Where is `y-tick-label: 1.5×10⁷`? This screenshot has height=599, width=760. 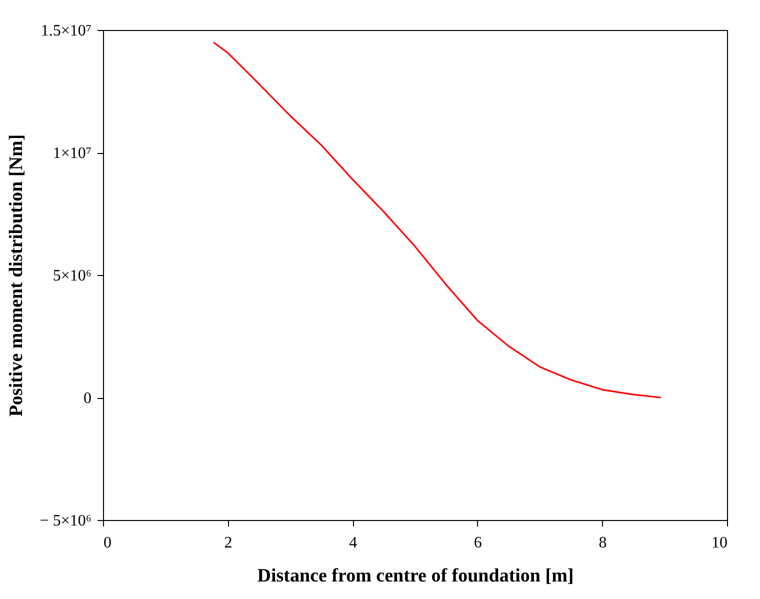
y-tick-label: 1.5×10⁷ is located at coordinates (66, 31).